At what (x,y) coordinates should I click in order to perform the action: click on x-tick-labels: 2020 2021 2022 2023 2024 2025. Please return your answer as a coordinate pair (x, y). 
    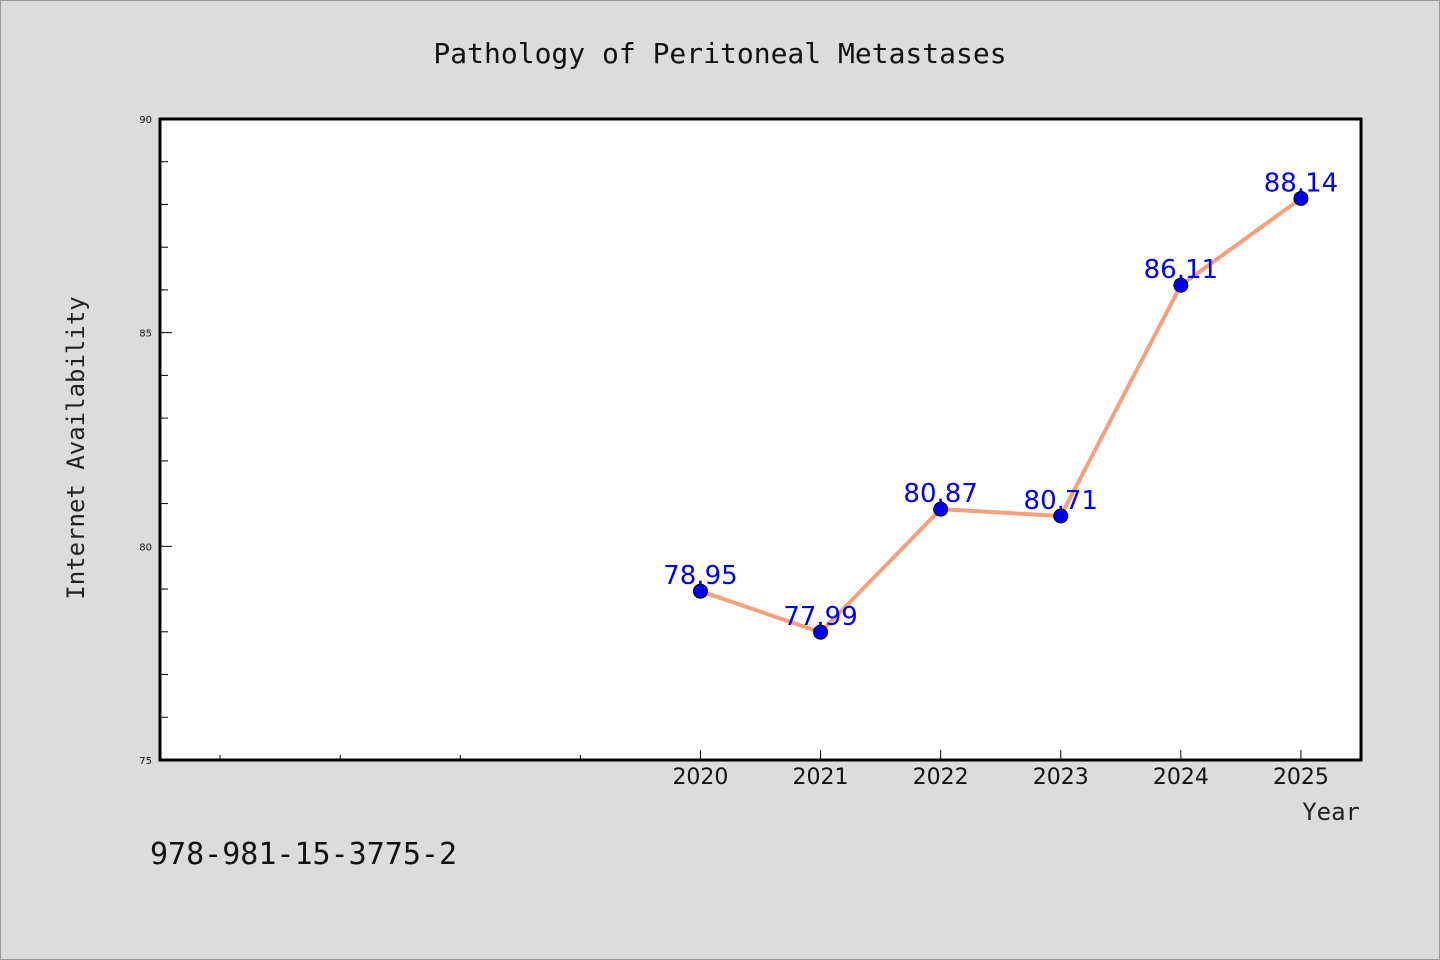
    Looking at the image, I should click on (1000, 777).